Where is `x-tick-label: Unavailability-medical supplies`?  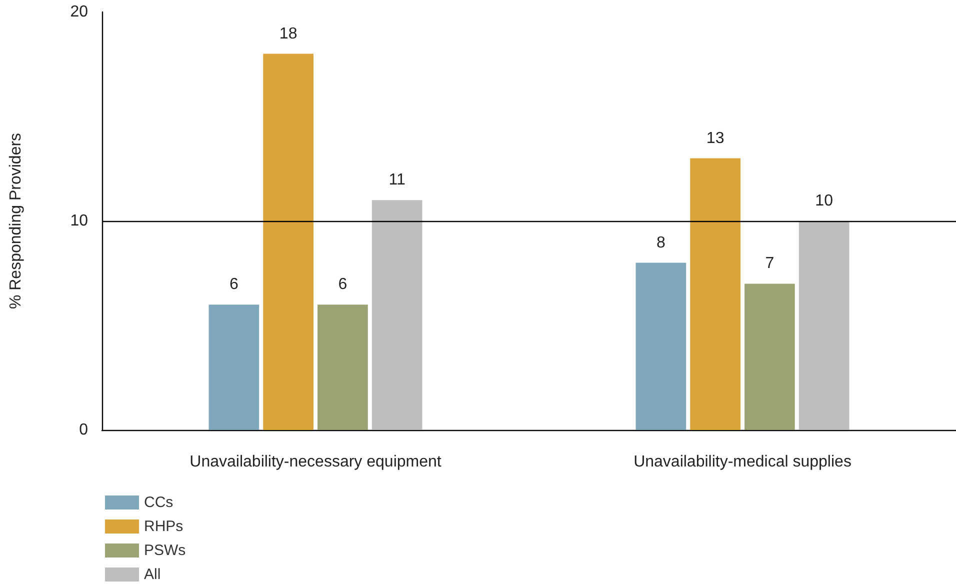
x-tick-label: Unavailability-medical supplies is located at coordinates (743, 462).